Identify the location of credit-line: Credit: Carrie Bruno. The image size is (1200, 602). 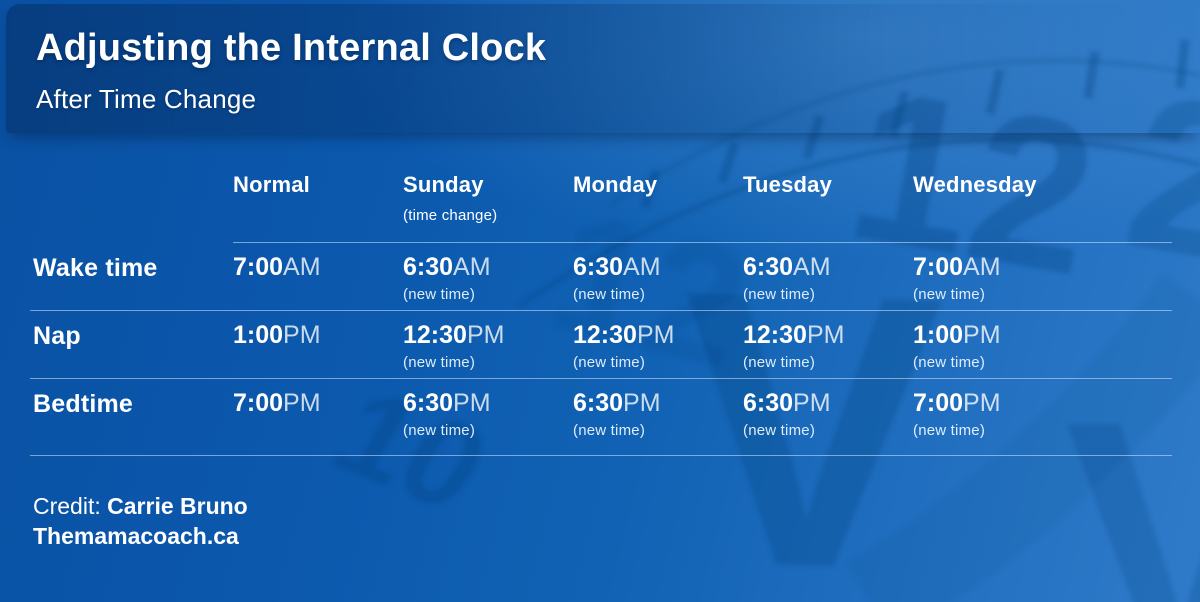
(140, 506).